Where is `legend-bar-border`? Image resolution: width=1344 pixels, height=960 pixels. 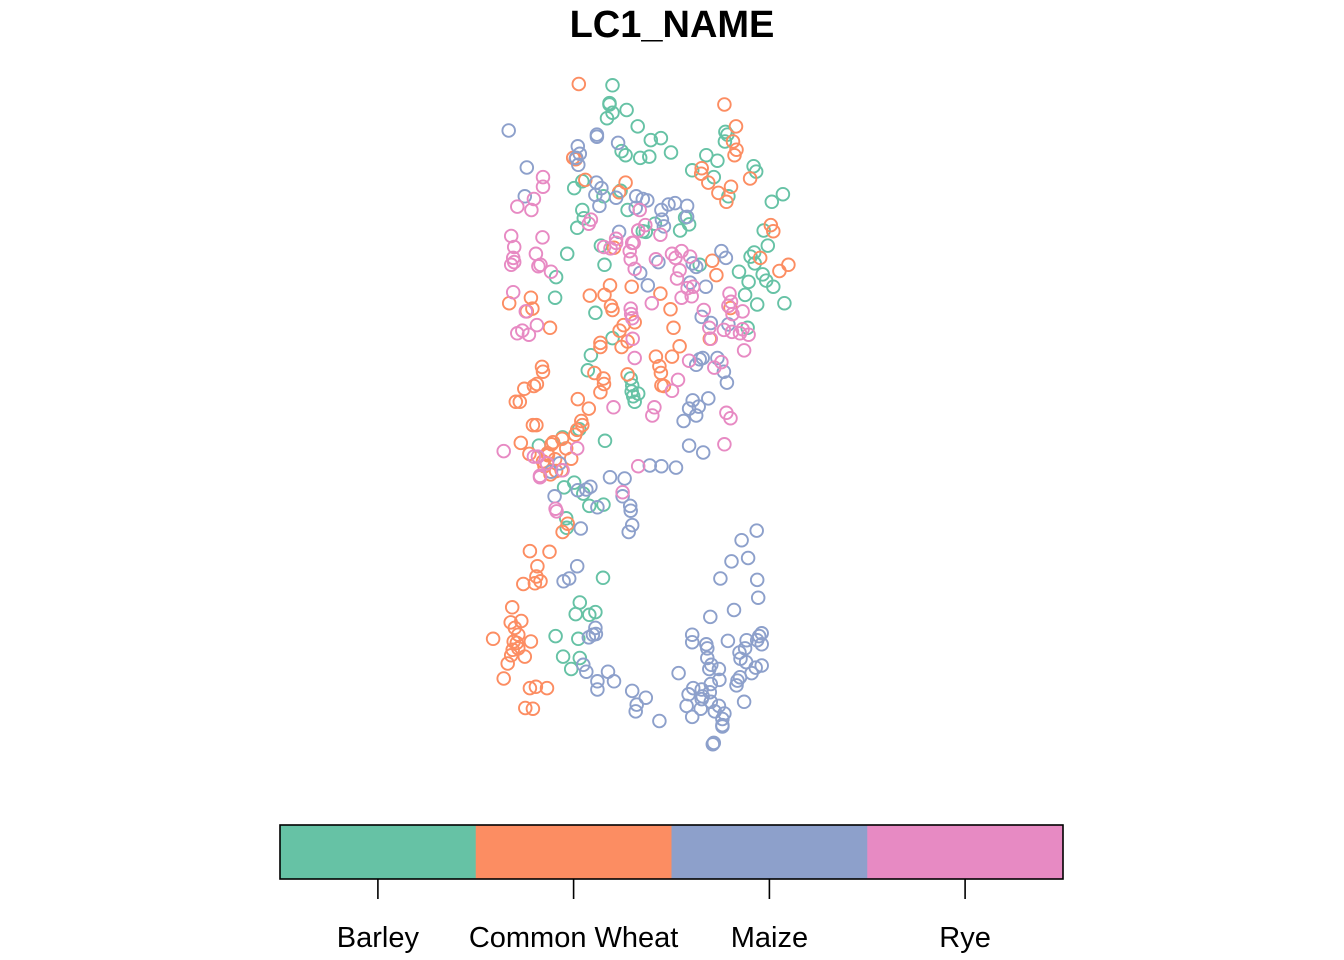
legend-bar-border is located at coordinates (671, 852).